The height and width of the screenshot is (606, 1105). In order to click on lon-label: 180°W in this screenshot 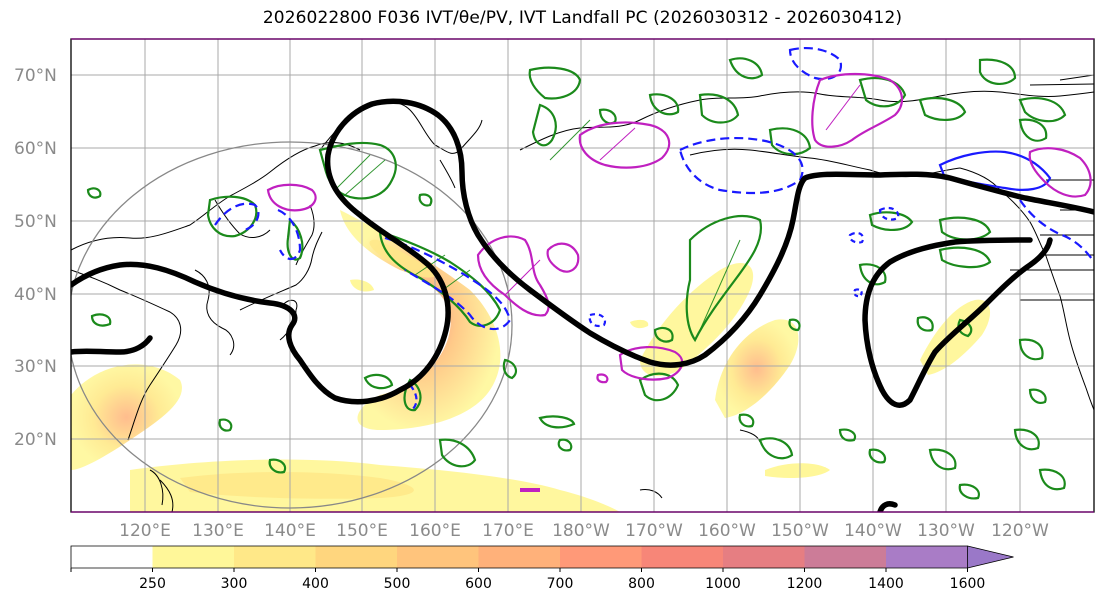, I will do `click(581, 531)`.